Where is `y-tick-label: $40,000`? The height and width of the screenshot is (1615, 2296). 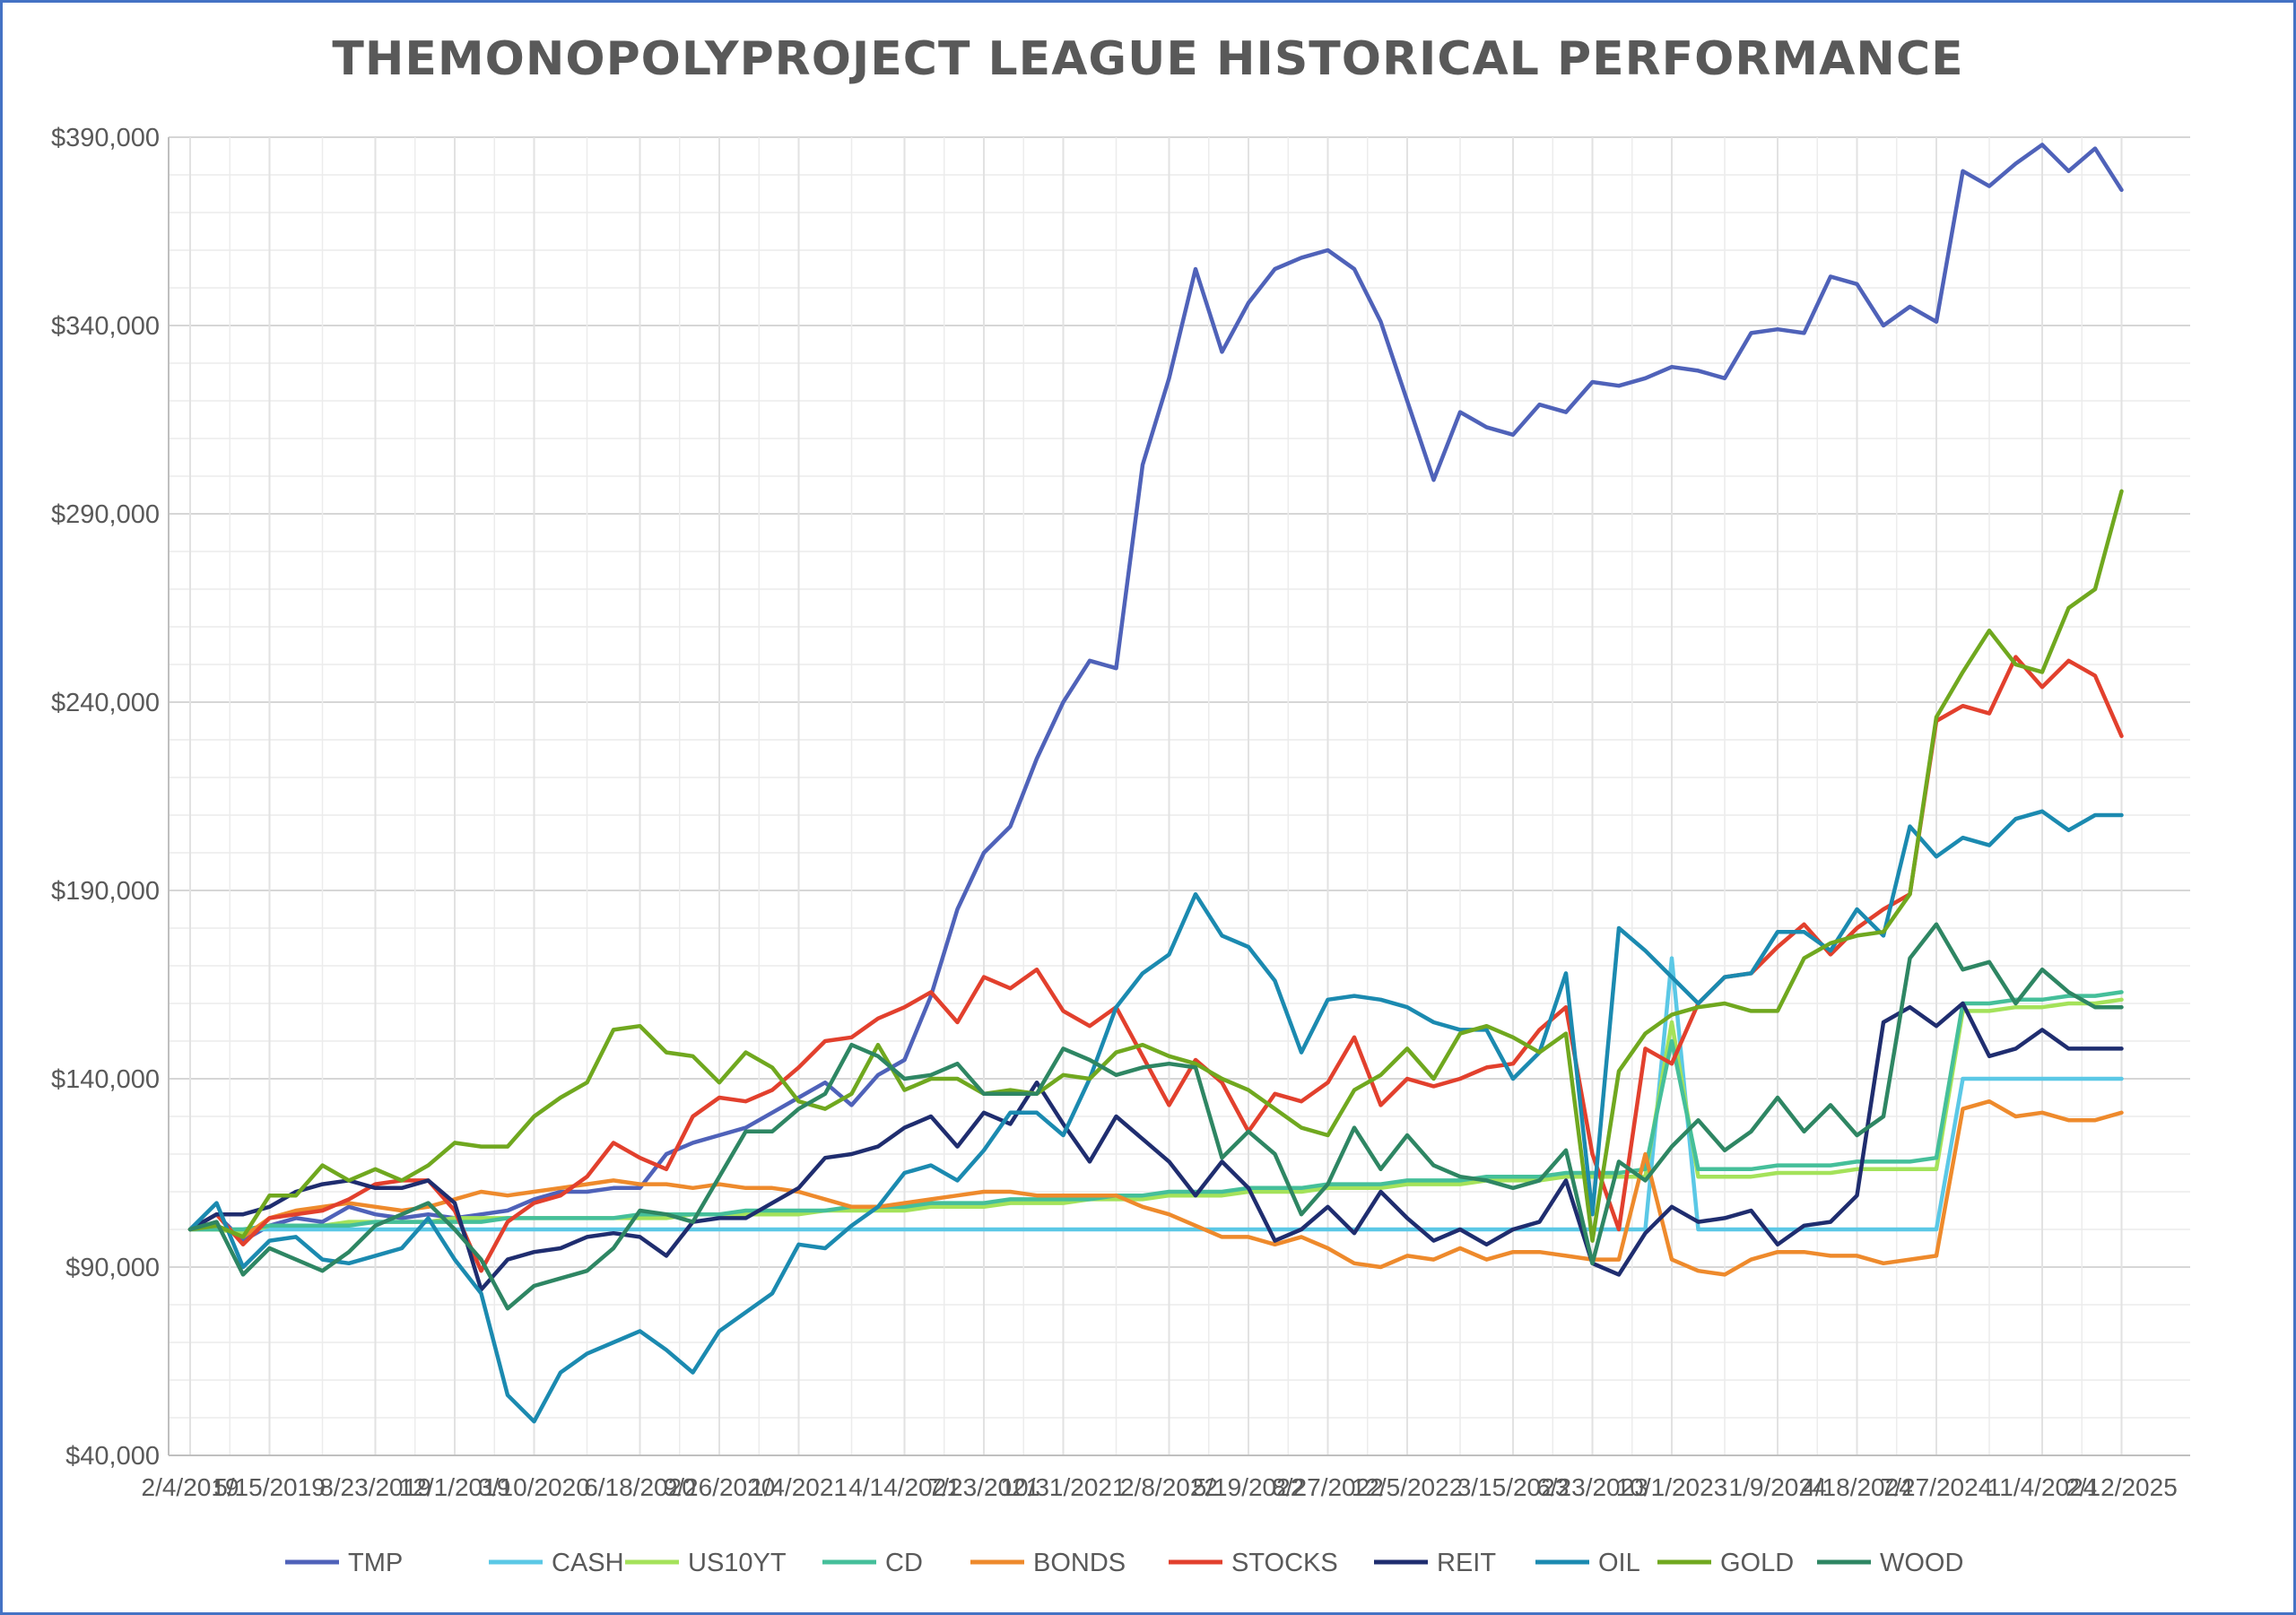
y-tick-label: $40,000 is located at coordinates (112, 1456).